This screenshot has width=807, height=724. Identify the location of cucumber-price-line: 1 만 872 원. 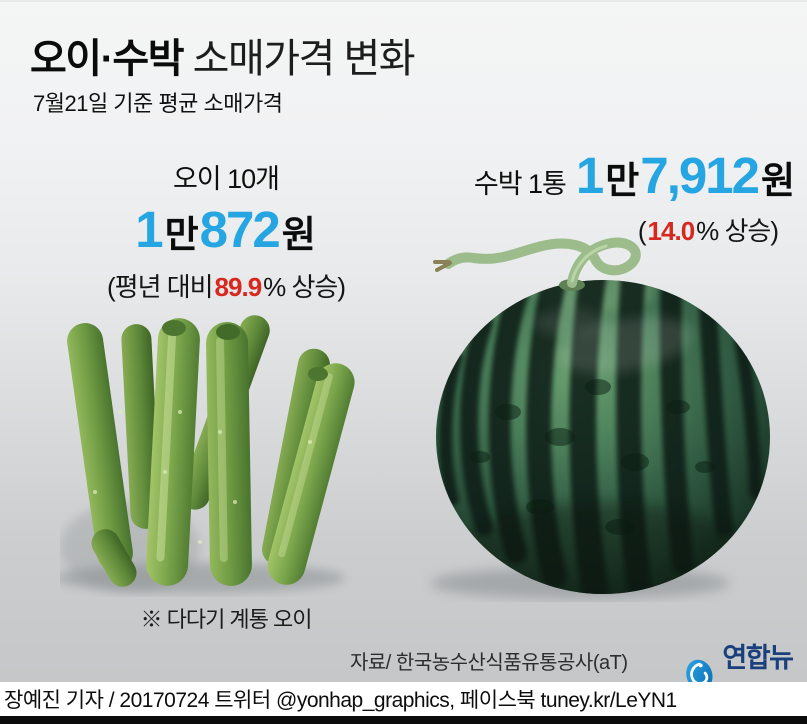
(226, 229).